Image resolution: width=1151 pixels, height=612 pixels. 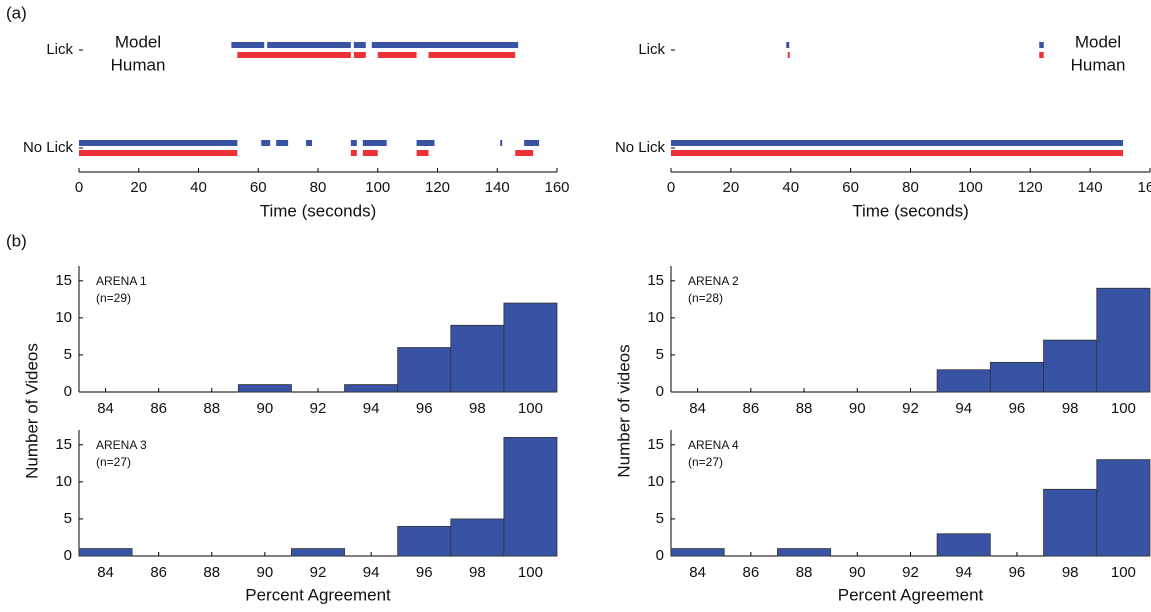 I want to click on x-tick-label: 80, so click(x=910, y=187).